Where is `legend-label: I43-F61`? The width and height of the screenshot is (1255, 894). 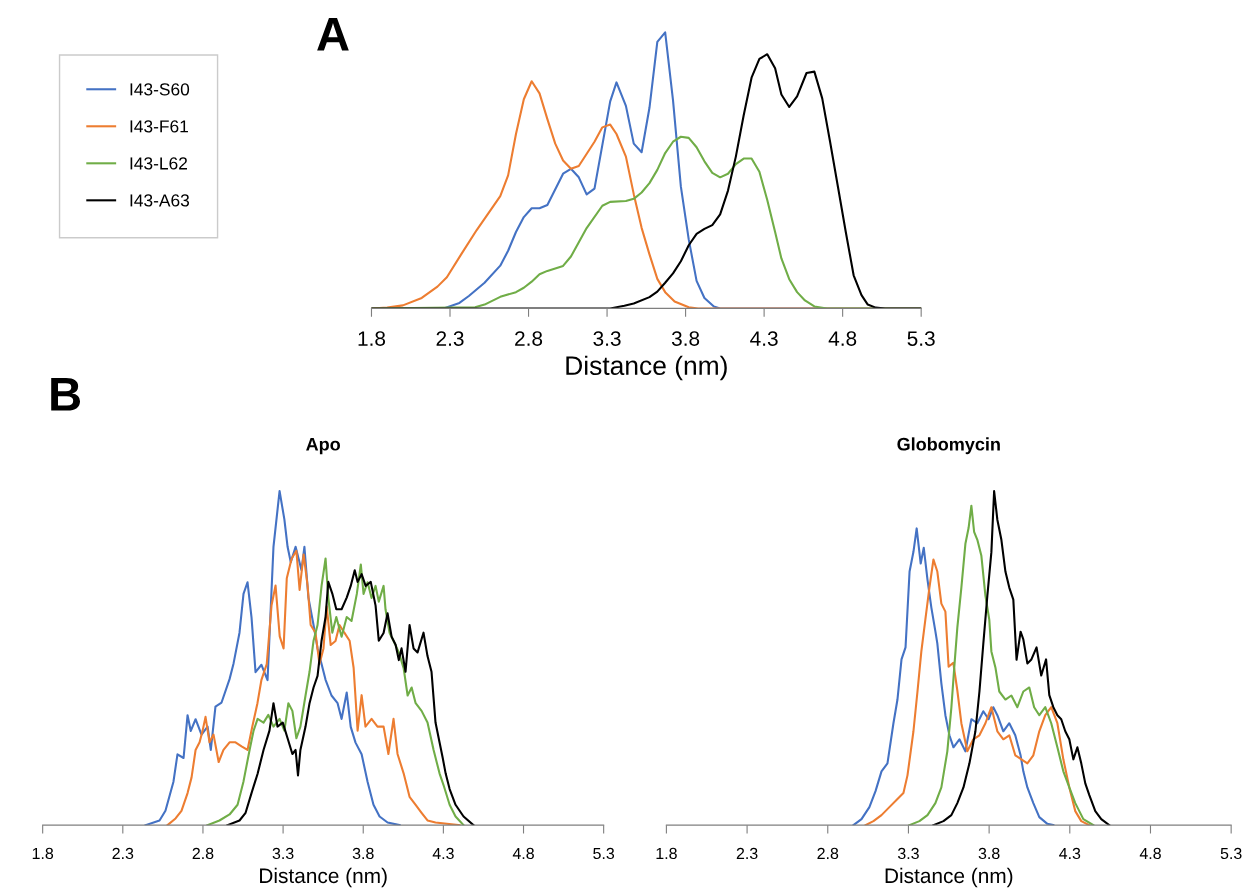 legend-label: I43-F61 is located at coordinates (159, 126).